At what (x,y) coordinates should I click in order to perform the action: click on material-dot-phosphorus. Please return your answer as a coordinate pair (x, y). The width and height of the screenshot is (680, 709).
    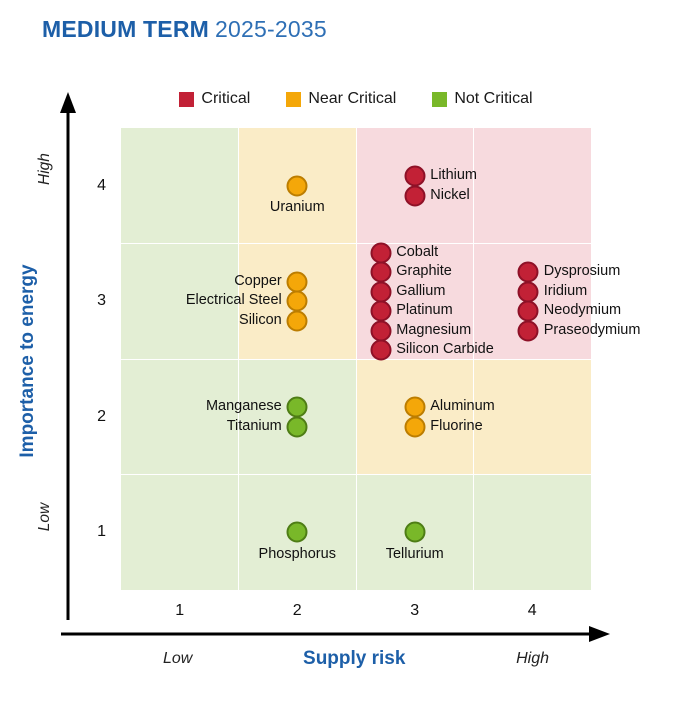
    Looking at the image, I should click on (297, 532).